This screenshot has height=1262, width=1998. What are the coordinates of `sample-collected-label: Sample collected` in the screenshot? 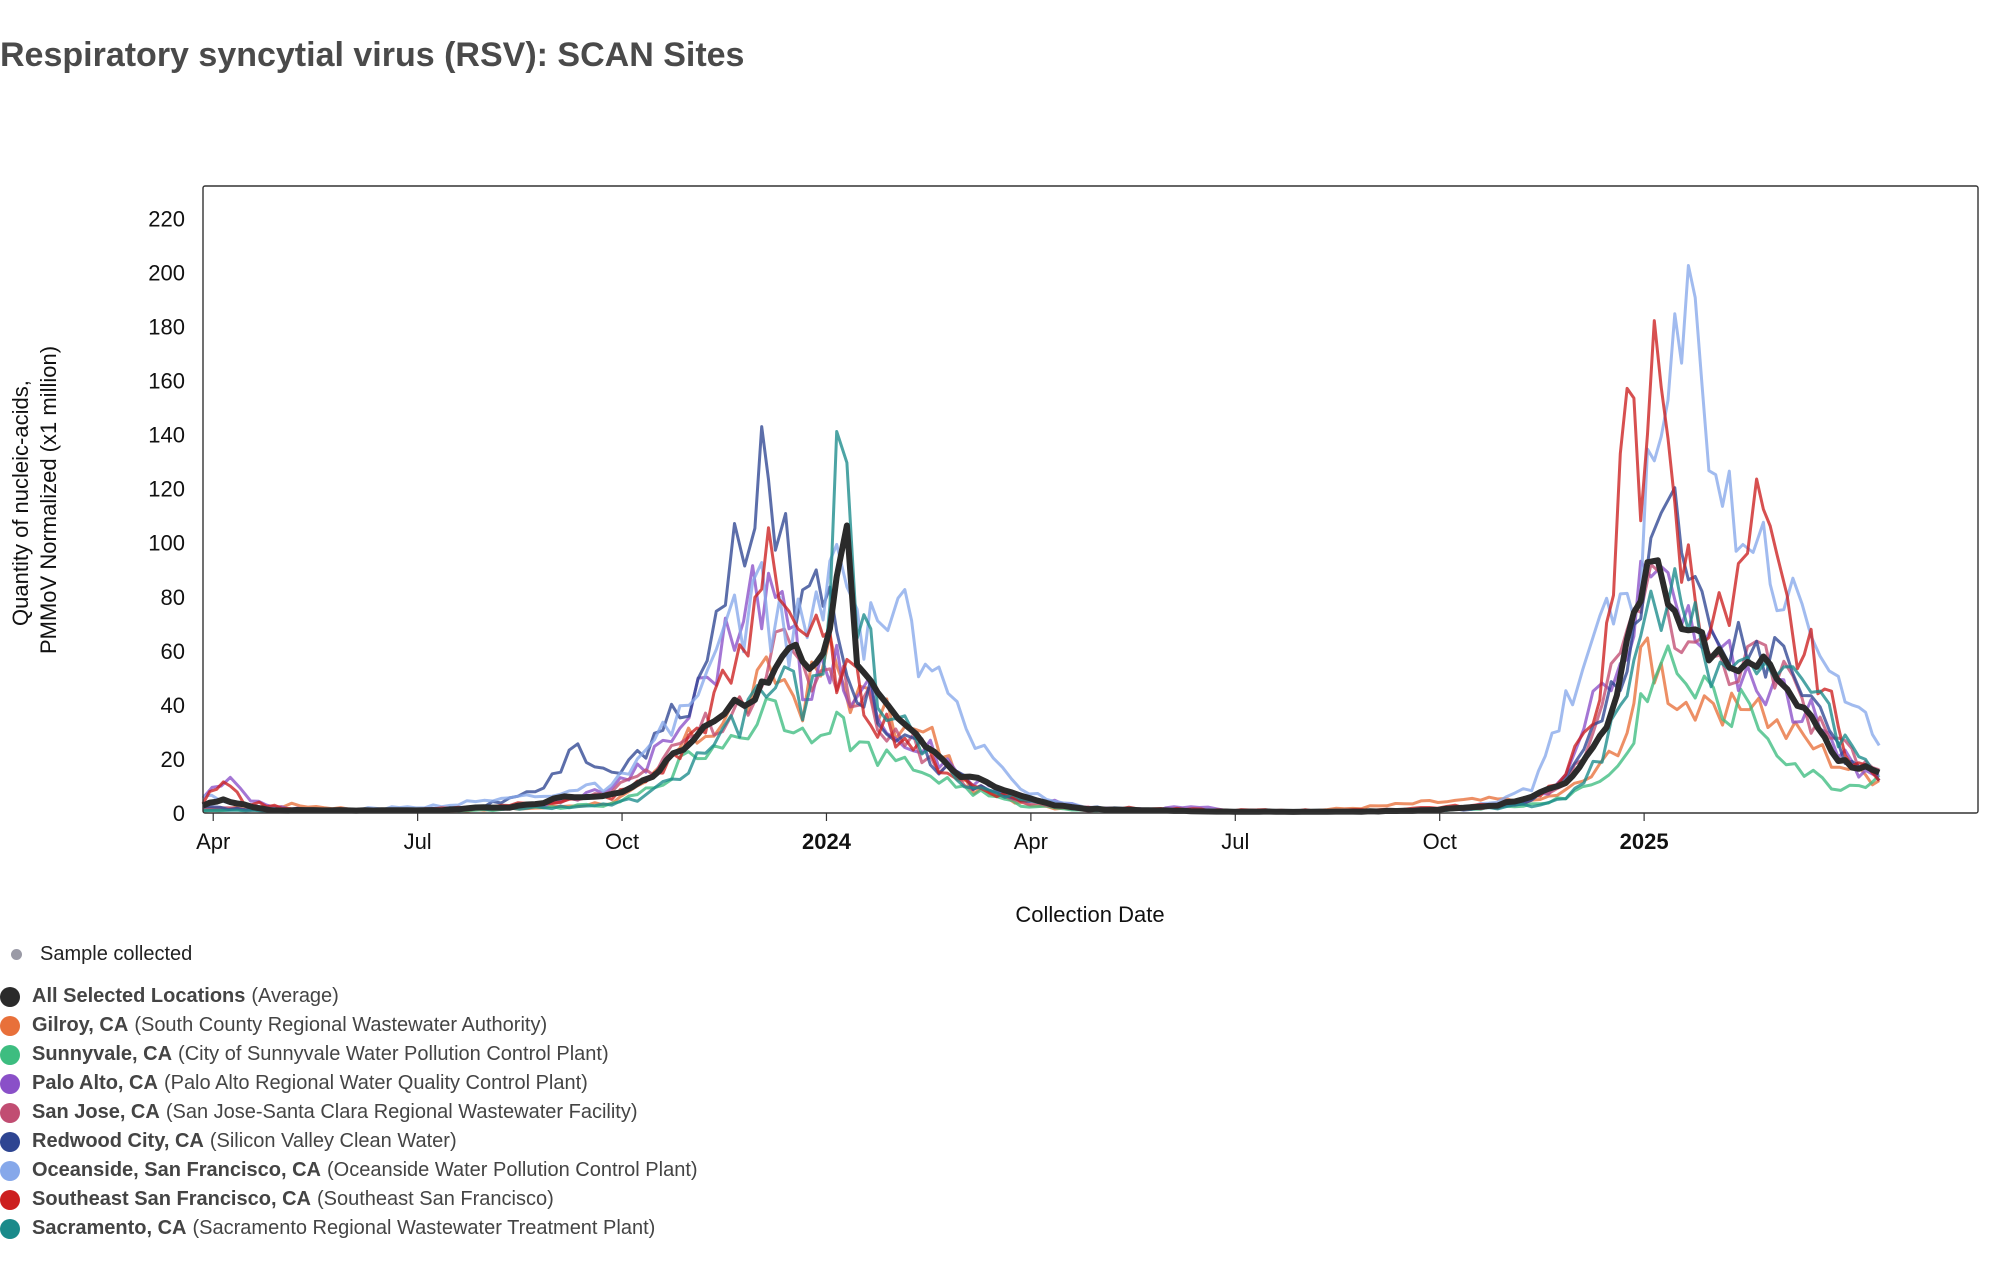 It's located at (116, 953).